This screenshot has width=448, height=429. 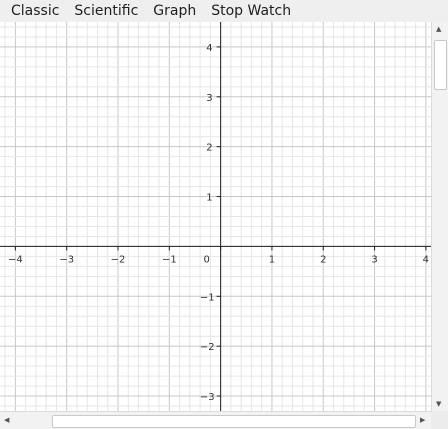 I want to click on scroll-left-arrow-icon: ◀, so click(x=7, y=420).